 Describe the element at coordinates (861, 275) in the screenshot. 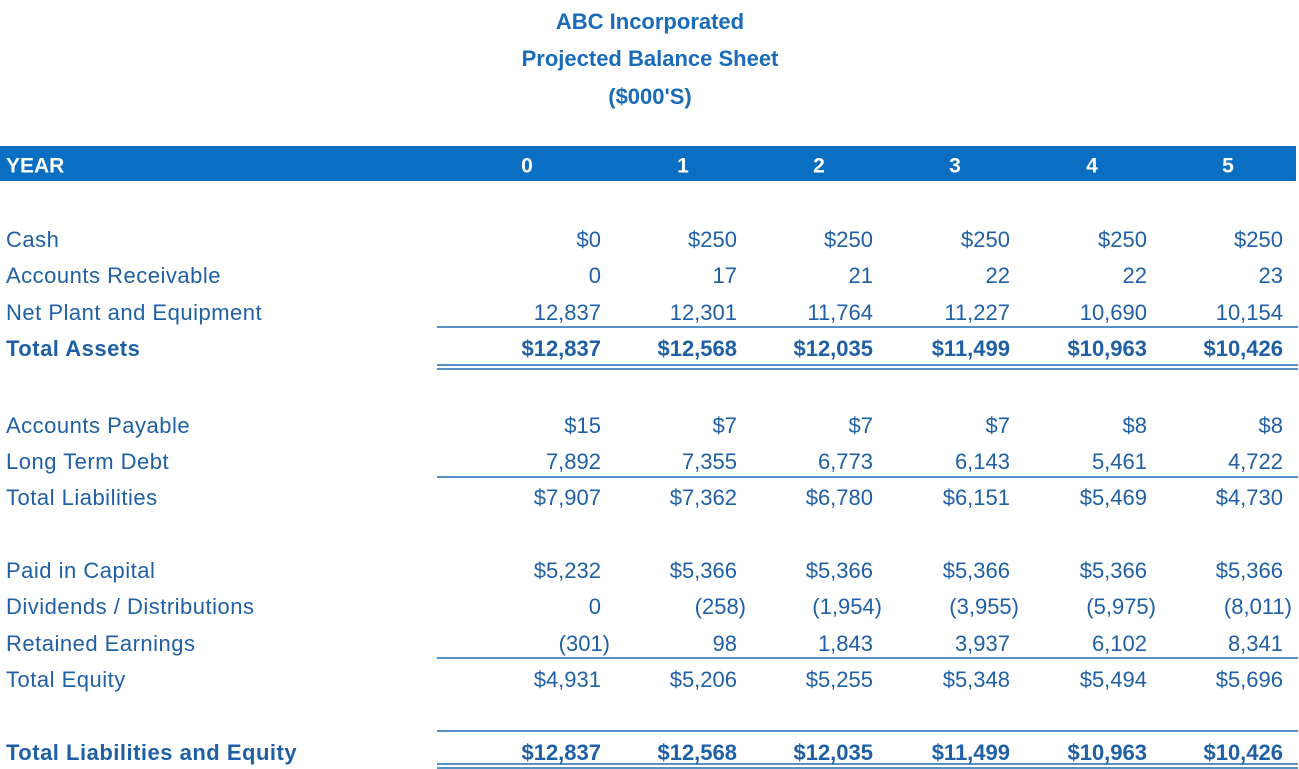

I see `cell-value: 21` at that location.